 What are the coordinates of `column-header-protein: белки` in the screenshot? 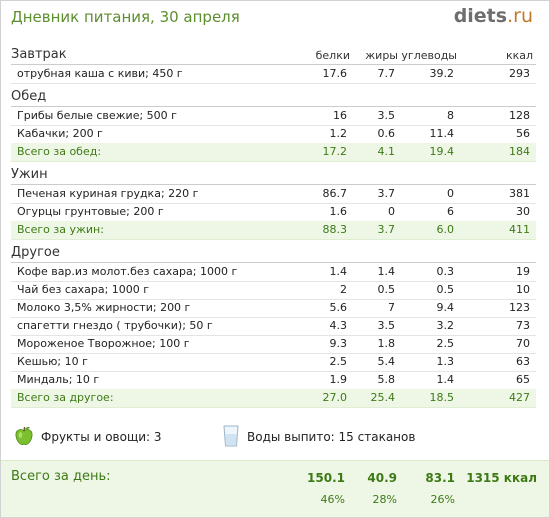 It's located at (332, 55).